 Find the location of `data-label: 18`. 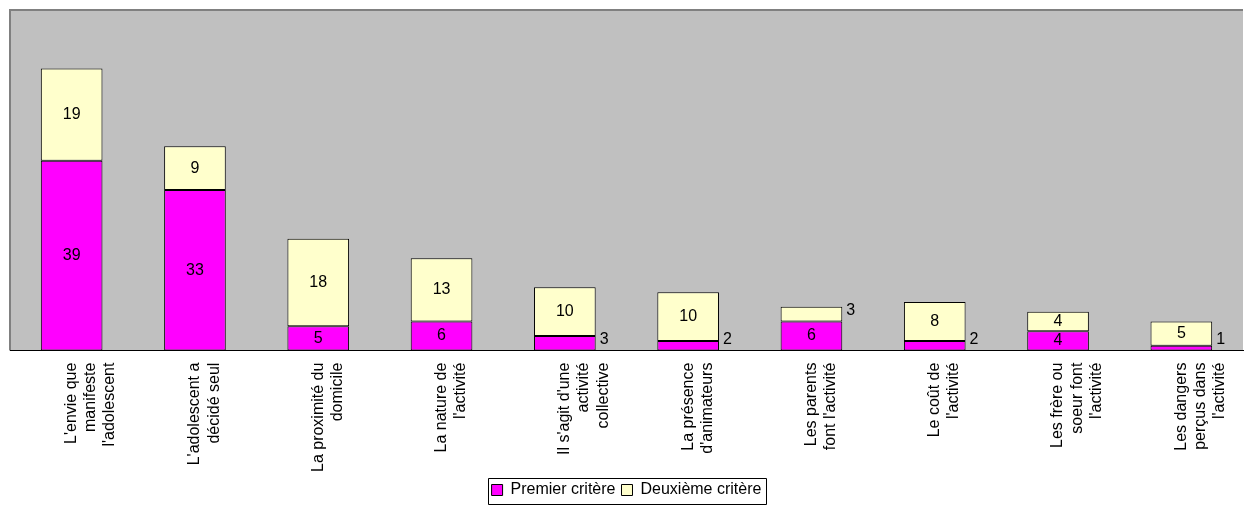

data-label: 18 is located at coordinates (318, 281).